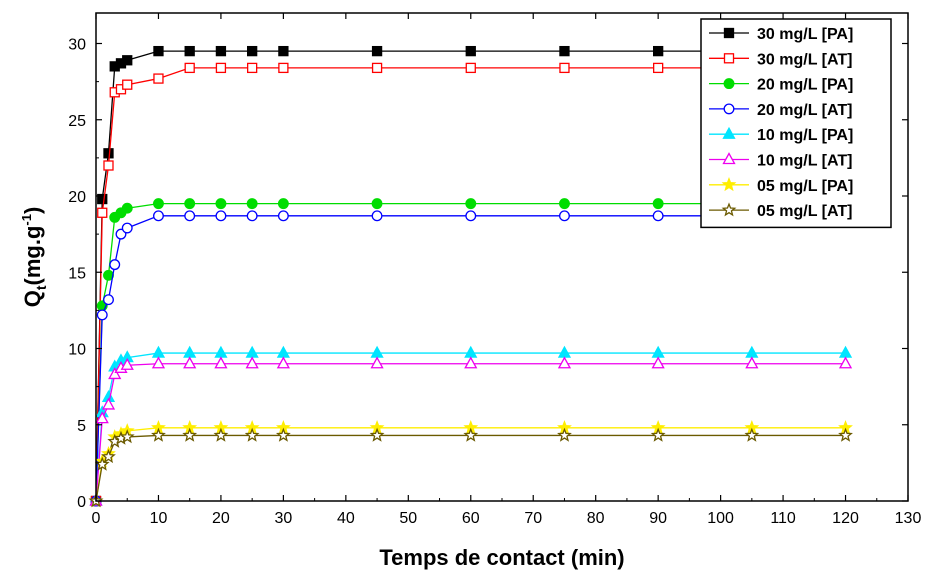 The width and height of the screenshot is (926, 577). I want to click on legend-box, so click(796, 123).